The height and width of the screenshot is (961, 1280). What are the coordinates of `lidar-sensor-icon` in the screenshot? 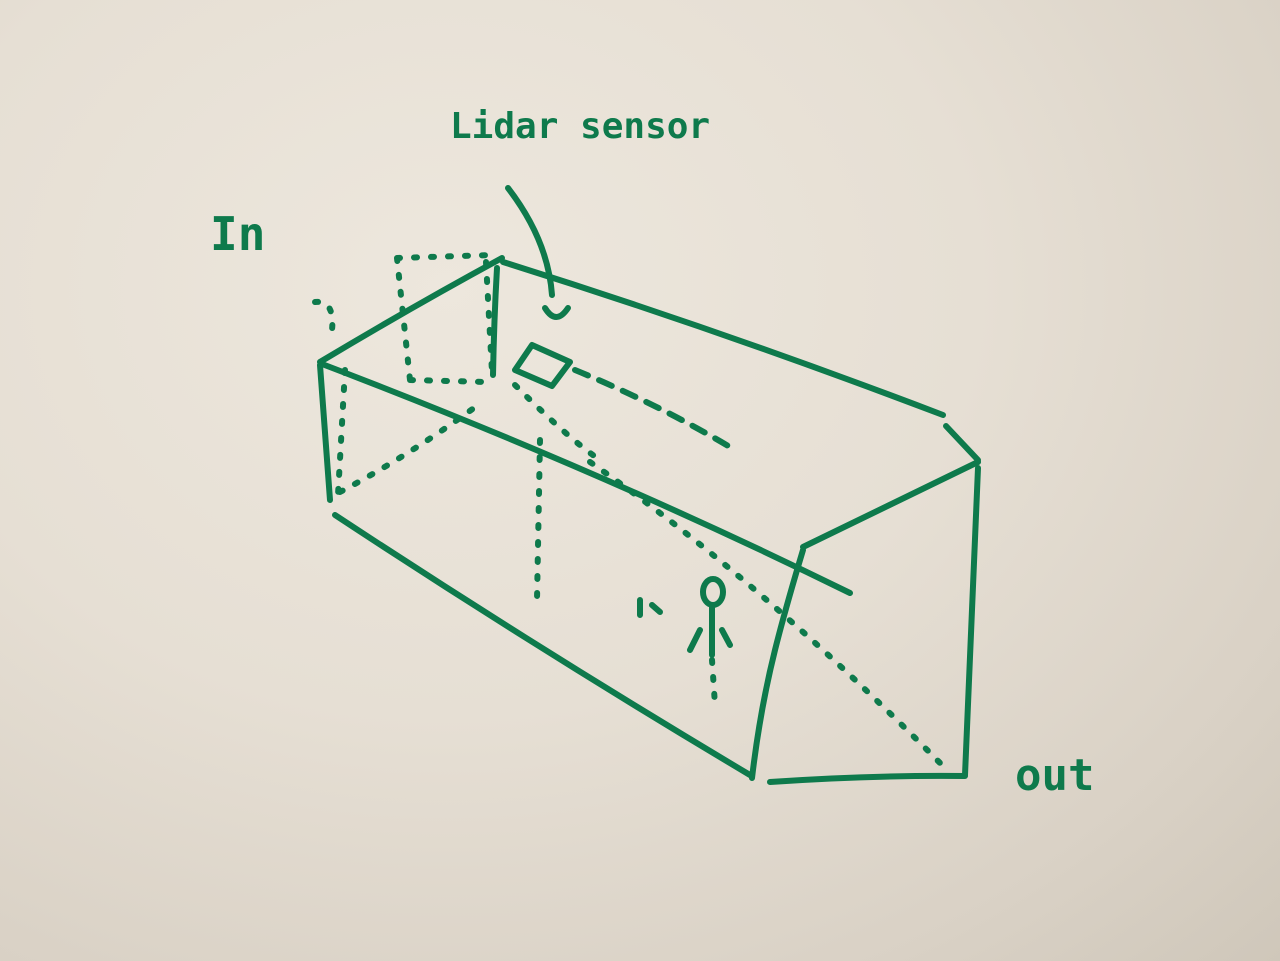 It's located at (625, 397).